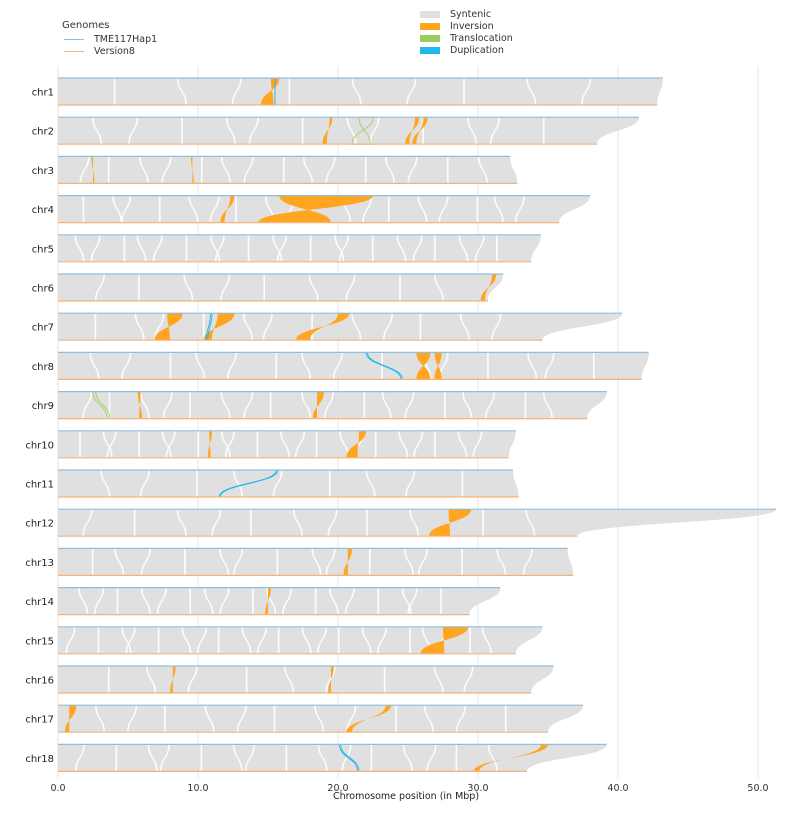 The height and width of the screenshot is (817, 785). I want to click on chromosome-chr11: chr11, so click(272, 483).